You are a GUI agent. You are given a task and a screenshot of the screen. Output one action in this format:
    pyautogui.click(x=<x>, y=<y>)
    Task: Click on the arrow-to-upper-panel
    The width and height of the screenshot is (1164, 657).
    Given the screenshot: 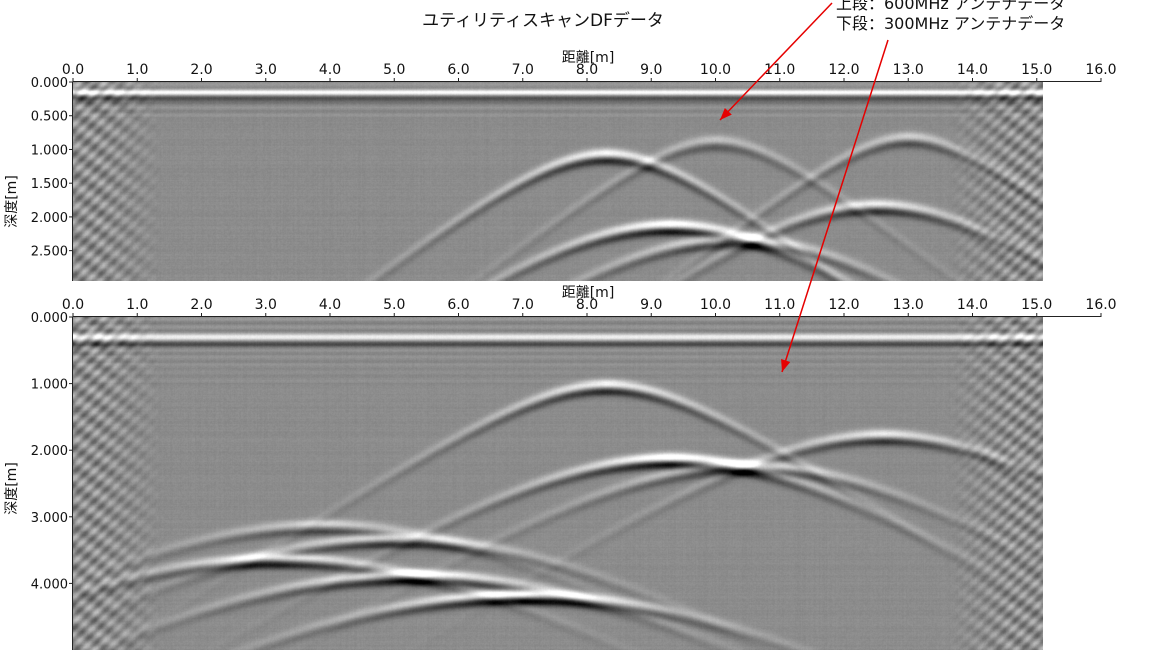 What is the action you would take?
    pyautogui.click(x=776, y=61)
    